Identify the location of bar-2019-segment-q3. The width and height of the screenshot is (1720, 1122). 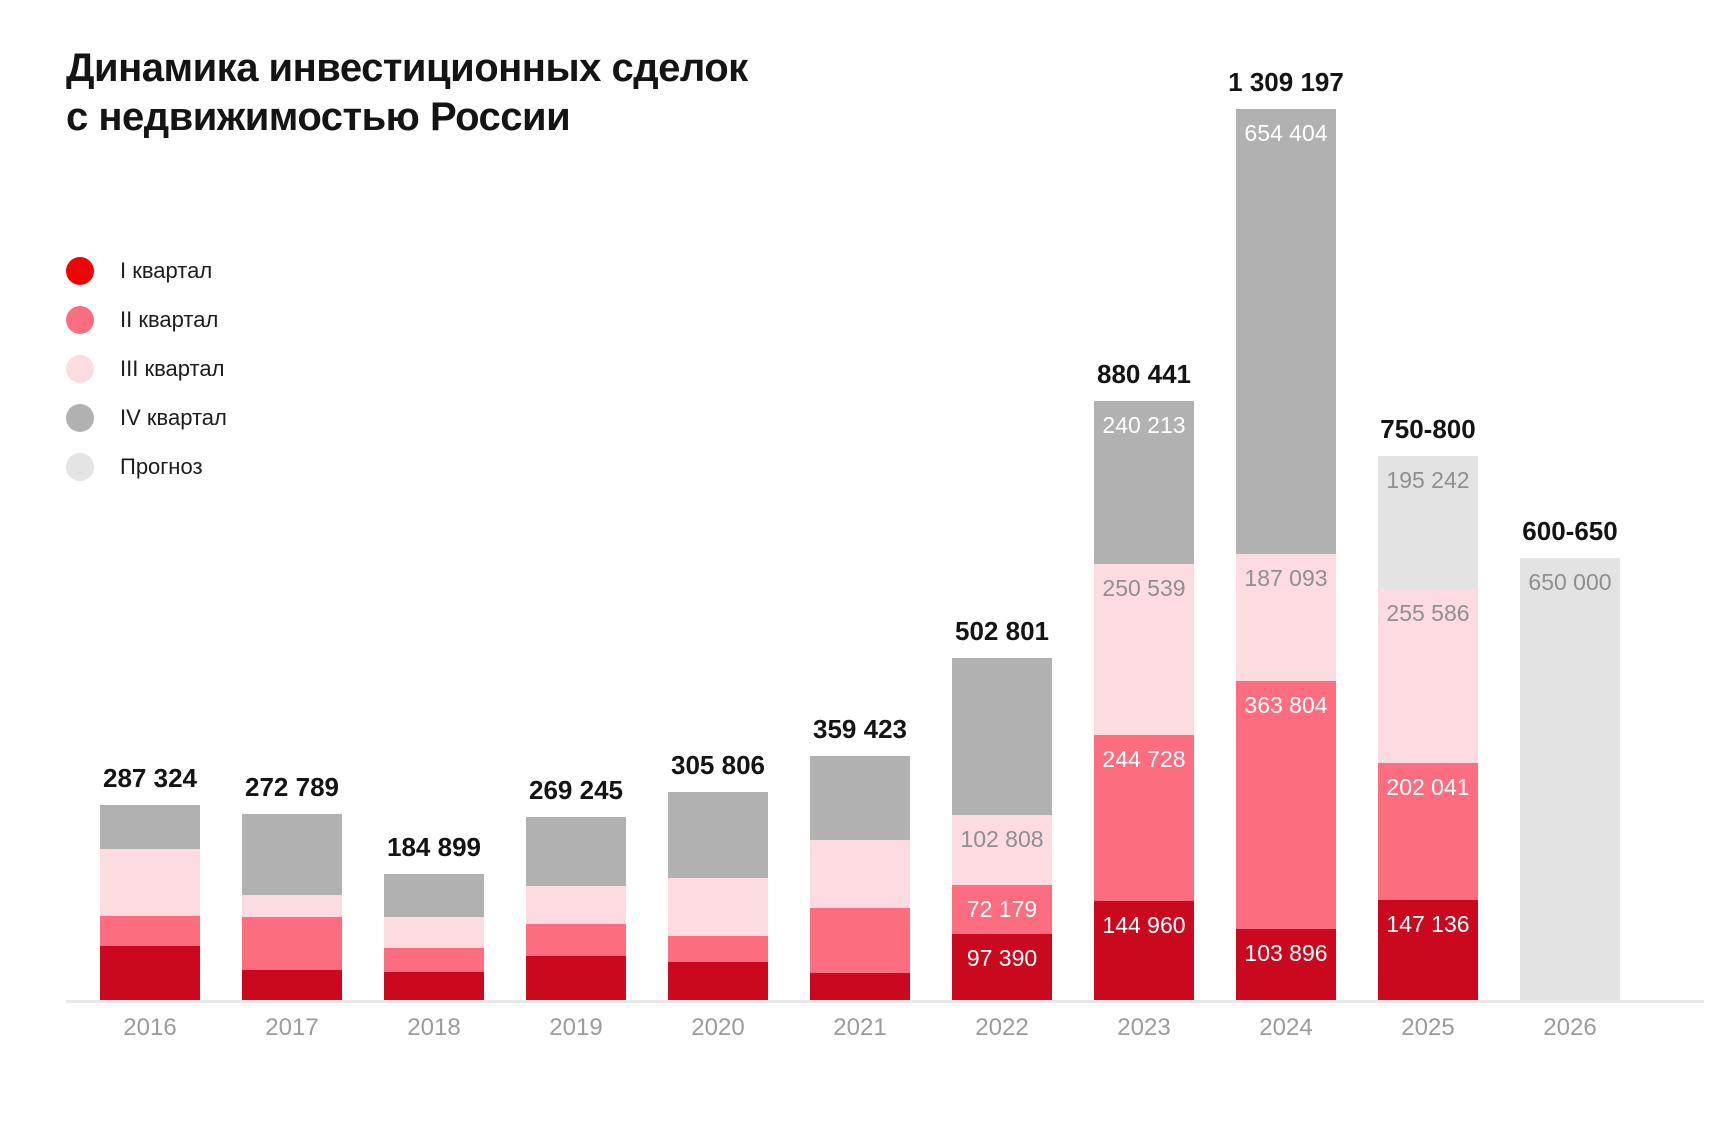
(576, 905).